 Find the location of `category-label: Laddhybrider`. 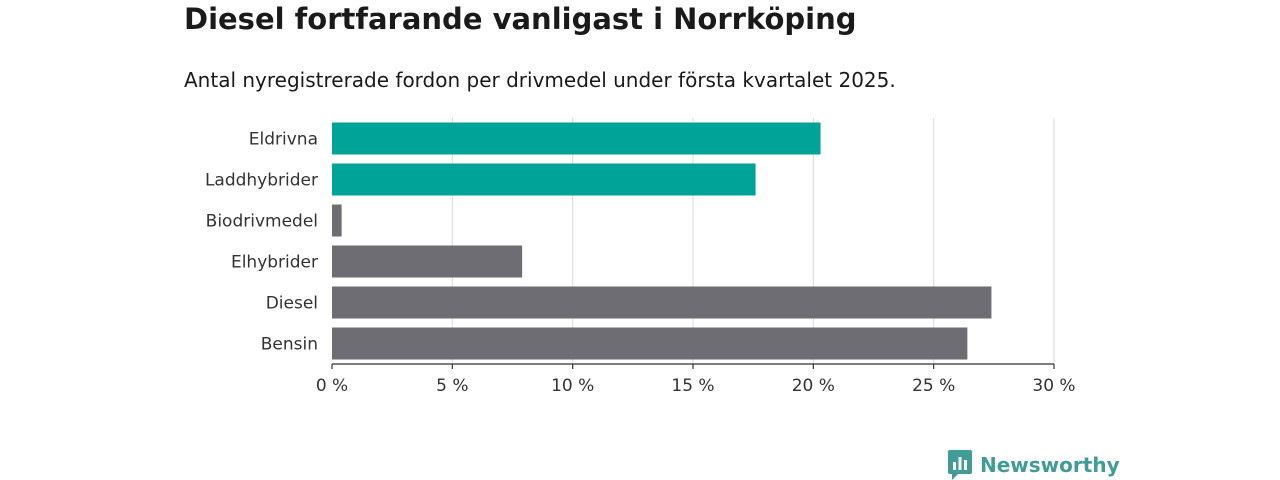

category-label: Laddhybrider is located at coordinates (261, 181).